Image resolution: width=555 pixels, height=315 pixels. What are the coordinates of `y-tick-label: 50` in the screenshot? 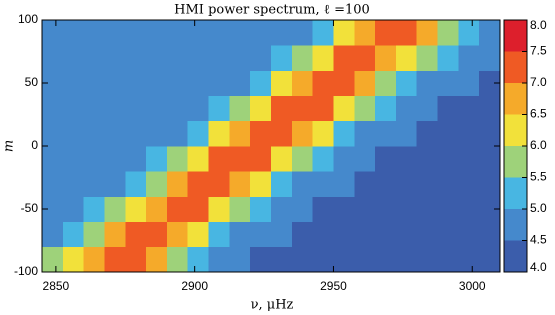 It's located at (32, 82).